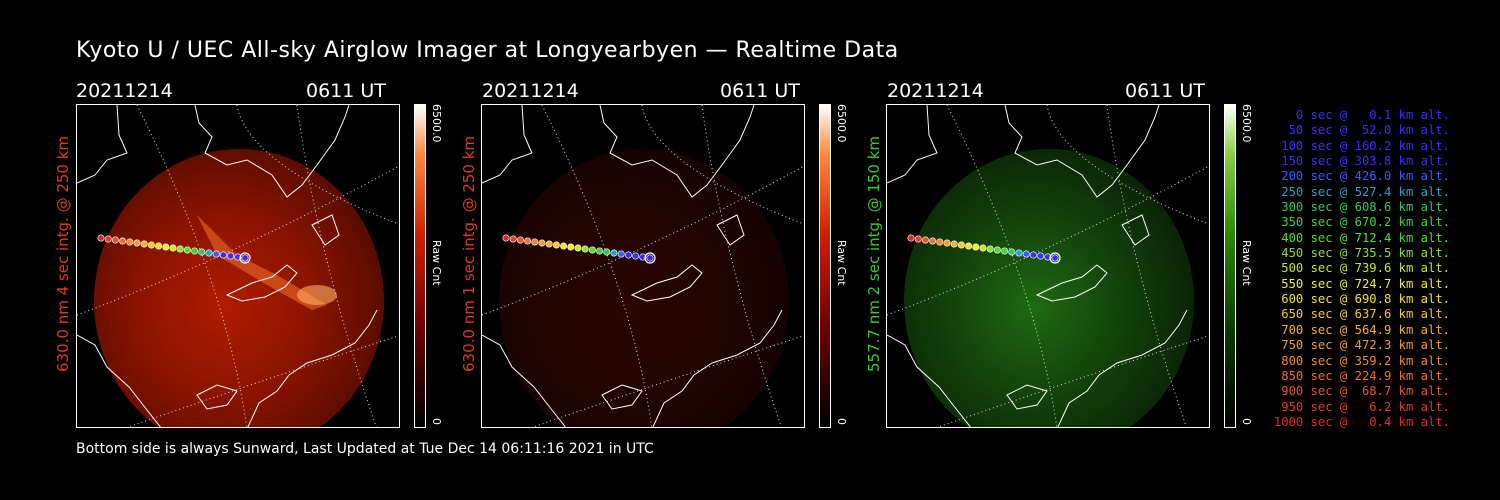 Image resolution: width=1500 pixels, height=500 pixels. I want to click on legend-row: 450 sec @ 735.5 km alt., so click(1365, 253).